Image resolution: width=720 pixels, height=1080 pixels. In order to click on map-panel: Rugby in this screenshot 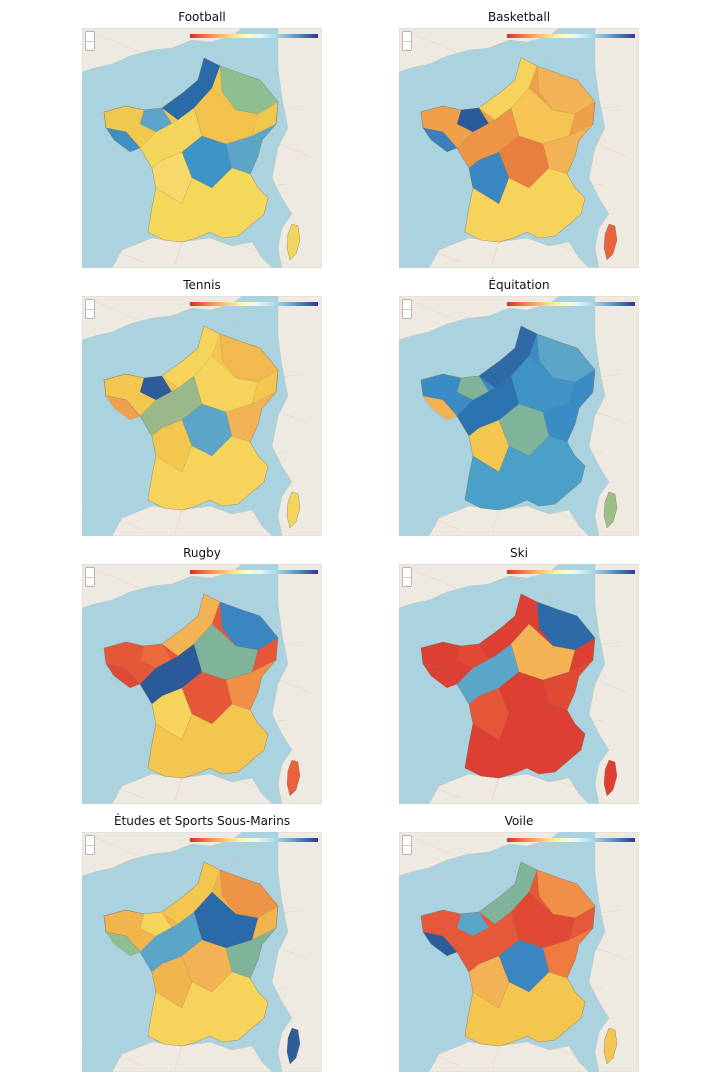, I will do `click(202, 675)`.